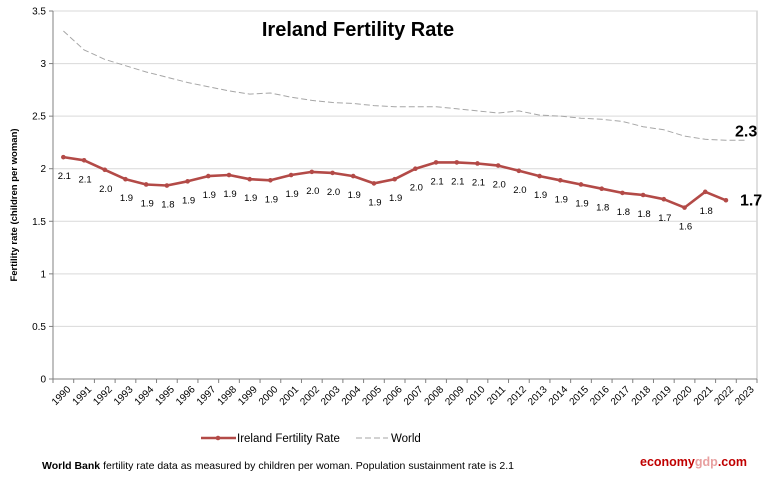 The height and width of the screenshot is (491, 768). I want to click on legend: Ireland Fertility Rate World, so click(311, 439).